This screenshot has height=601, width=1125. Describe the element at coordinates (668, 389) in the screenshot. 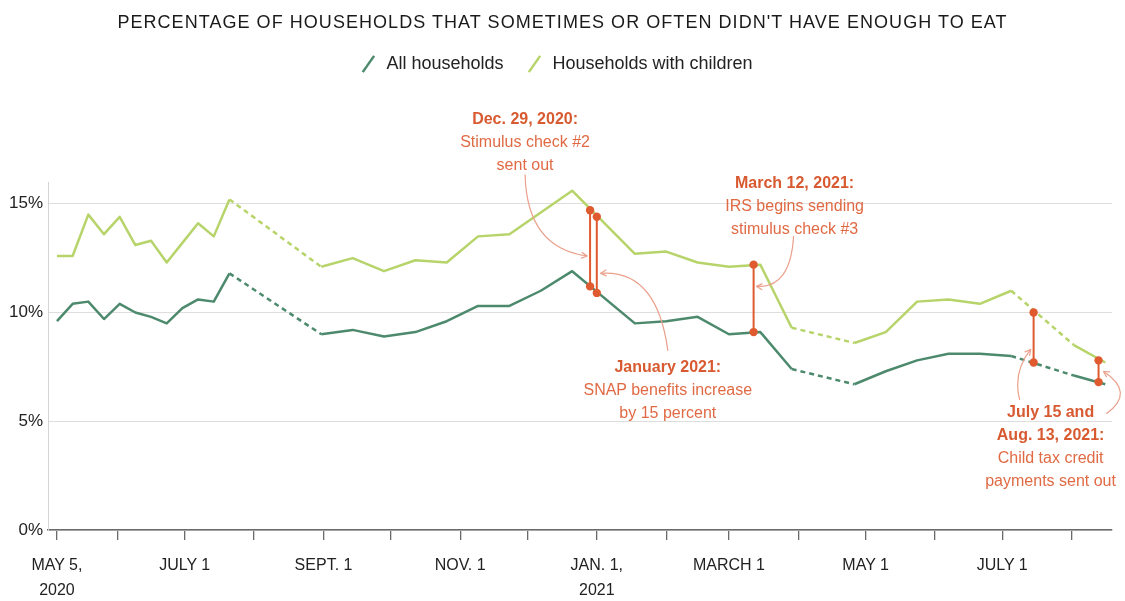

I see `annotation: January 2021: SNAP benefits increase by 15 percent` at that location.